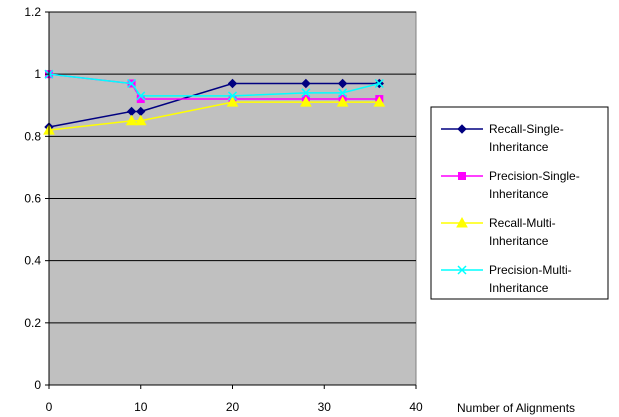  Describe the element at coordinates (37, 385) in the screenshot. I see `y-tick-label: 0` at that location.